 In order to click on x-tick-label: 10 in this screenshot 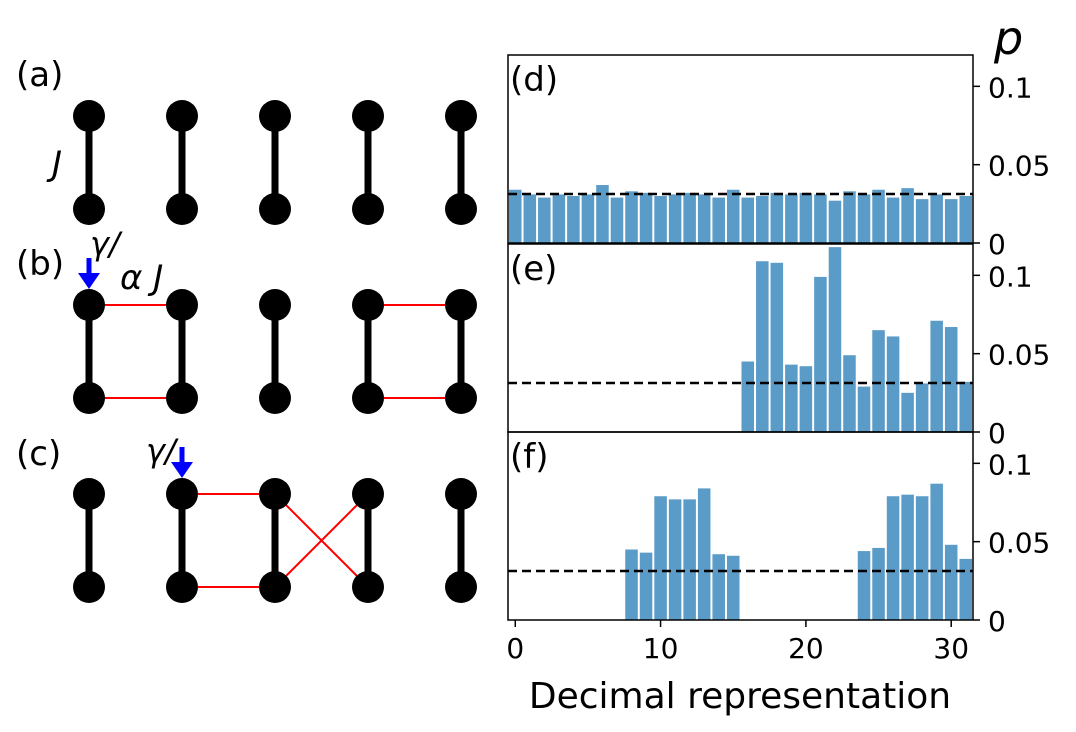, I will do `click(661, 648)`.